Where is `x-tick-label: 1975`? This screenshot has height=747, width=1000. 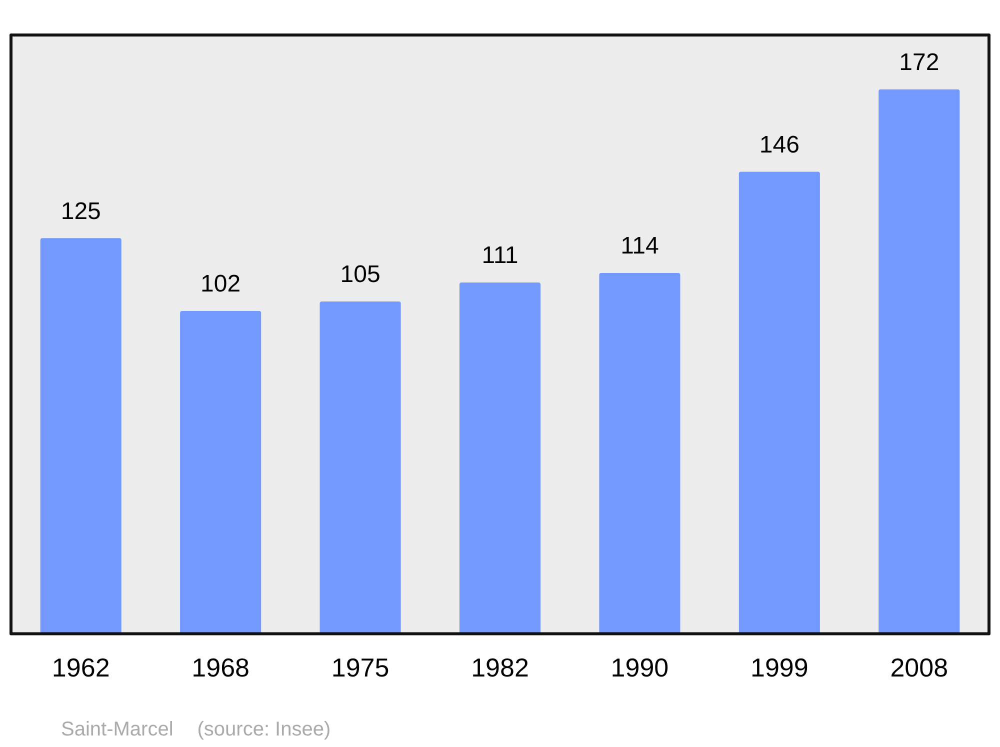
x-tick-label: 1975 is located at coordinates (360, 667).